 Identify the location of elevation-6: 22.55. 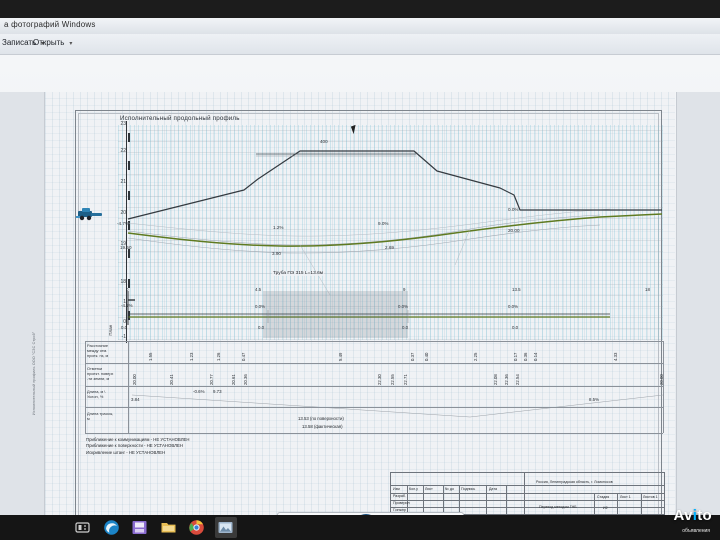
(392, 379).